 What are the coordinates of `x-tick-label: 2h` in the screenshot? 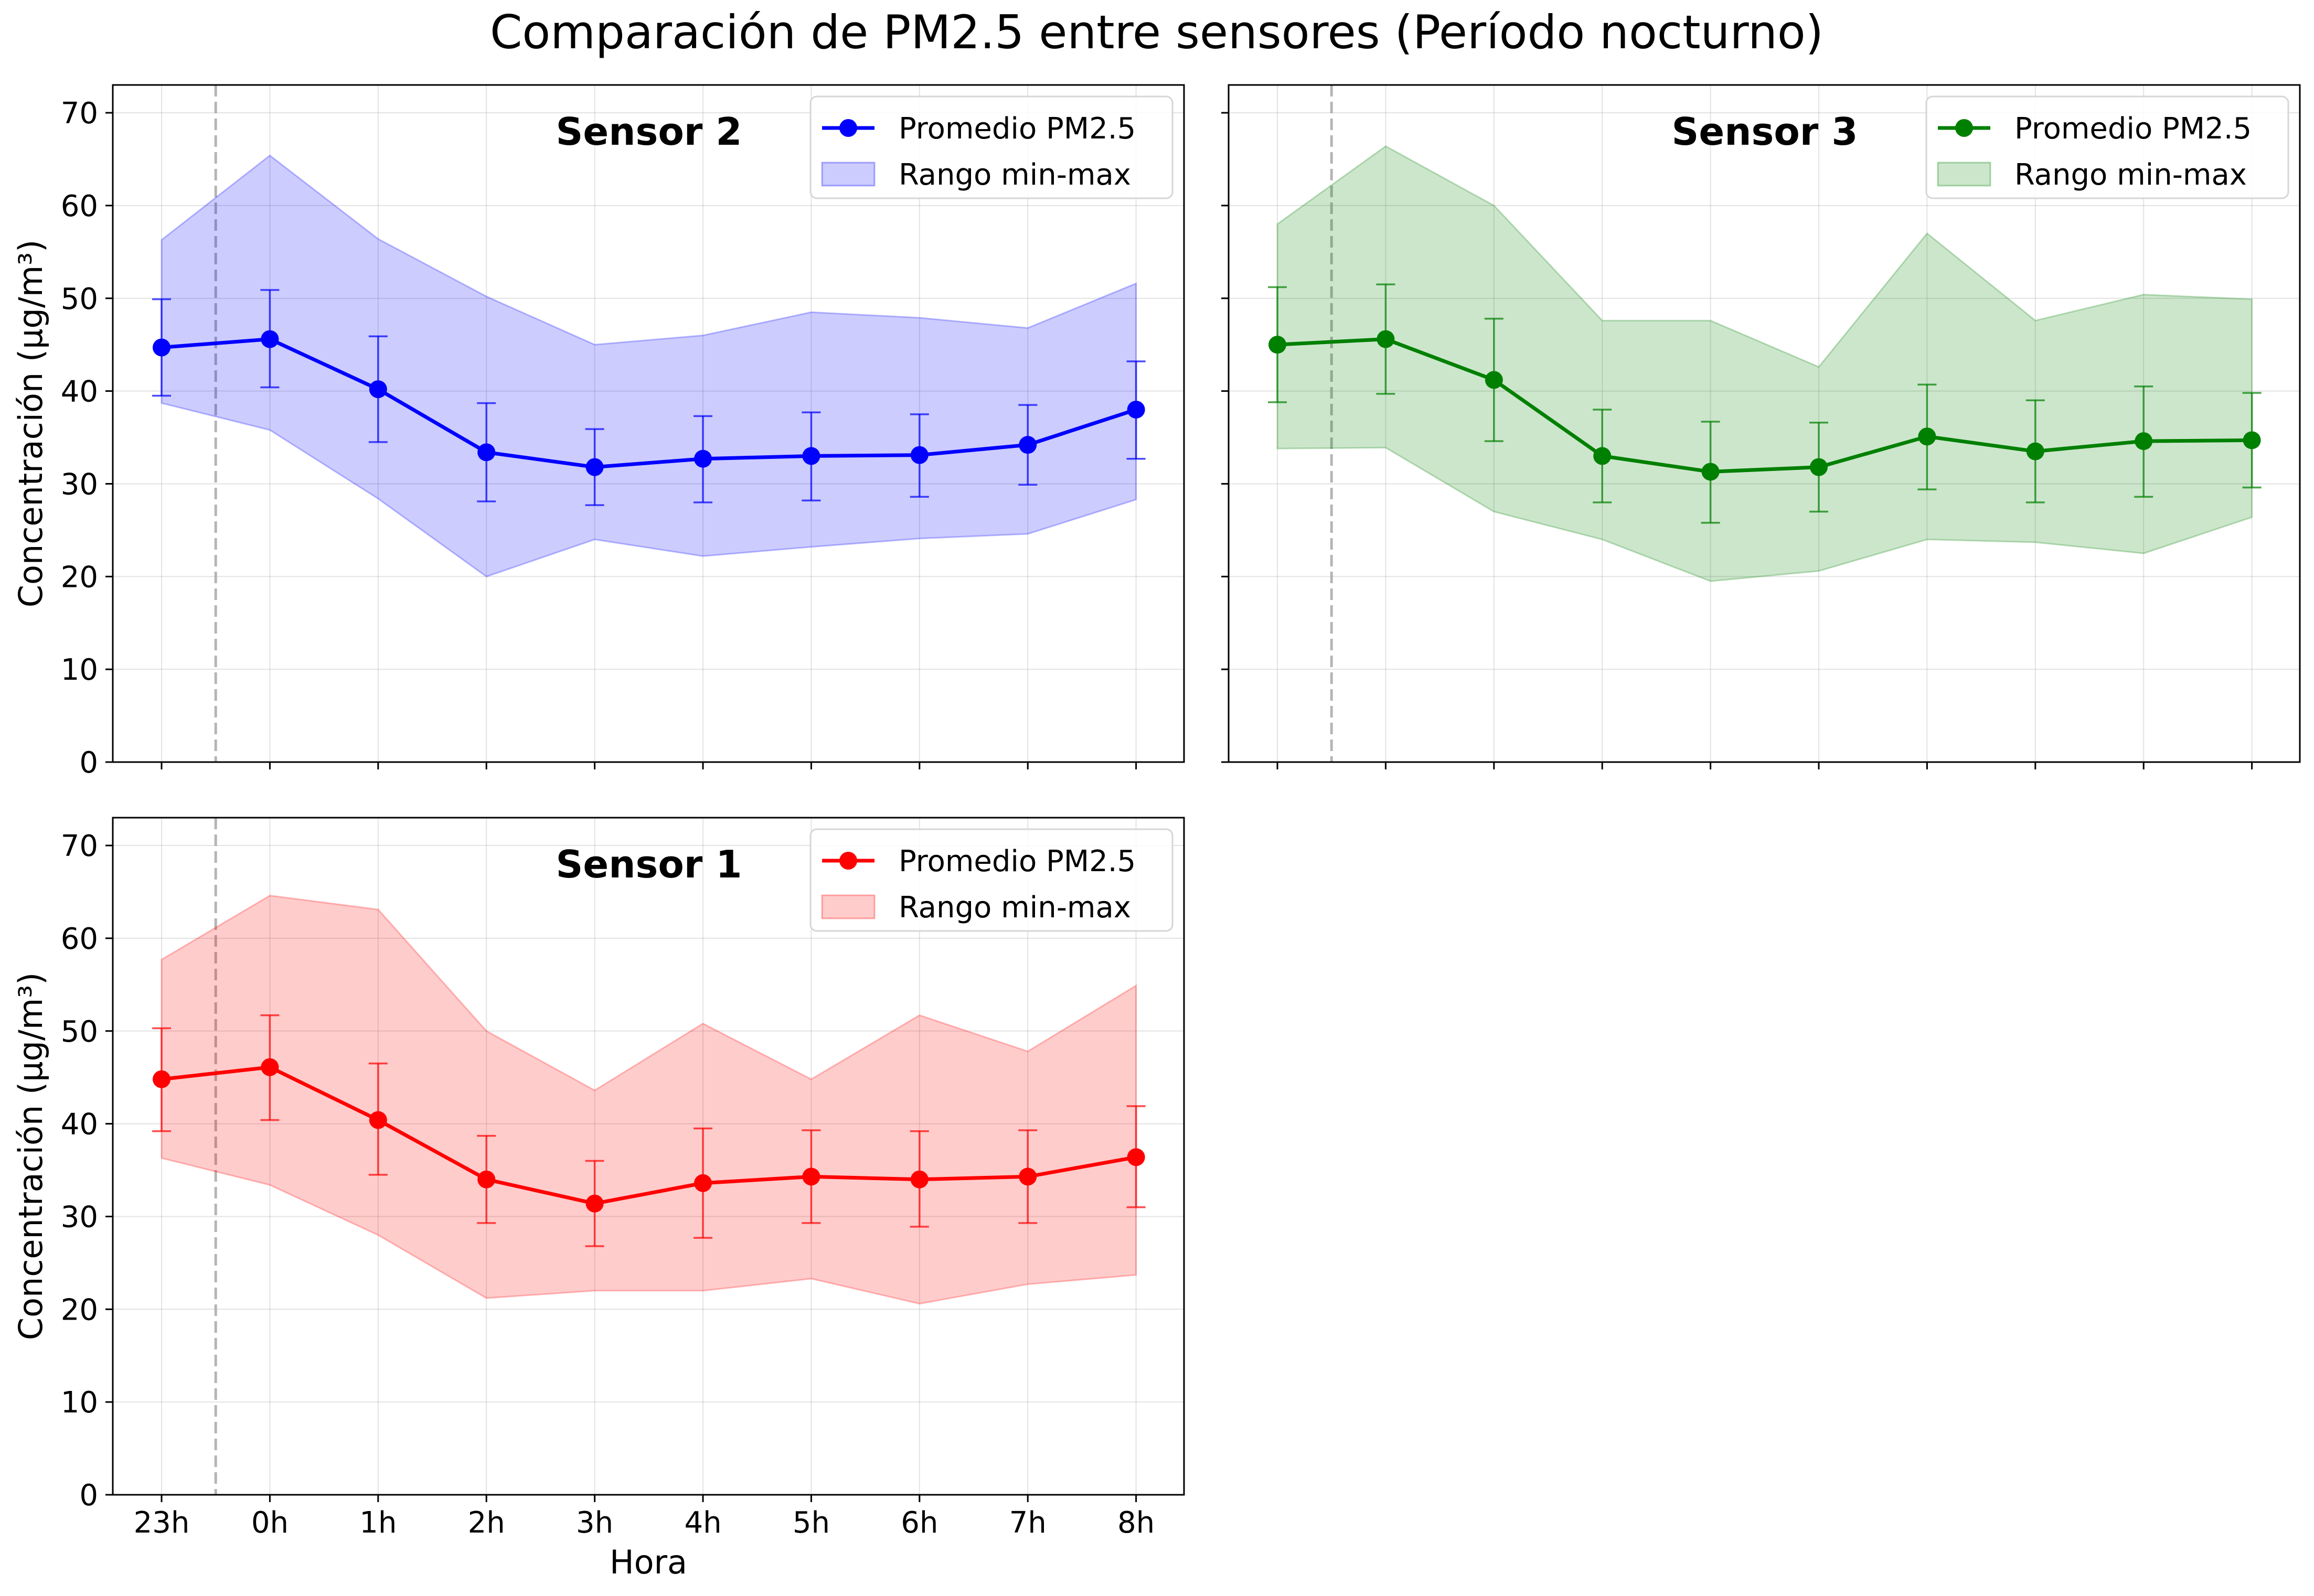 It's located at (486, 1523).